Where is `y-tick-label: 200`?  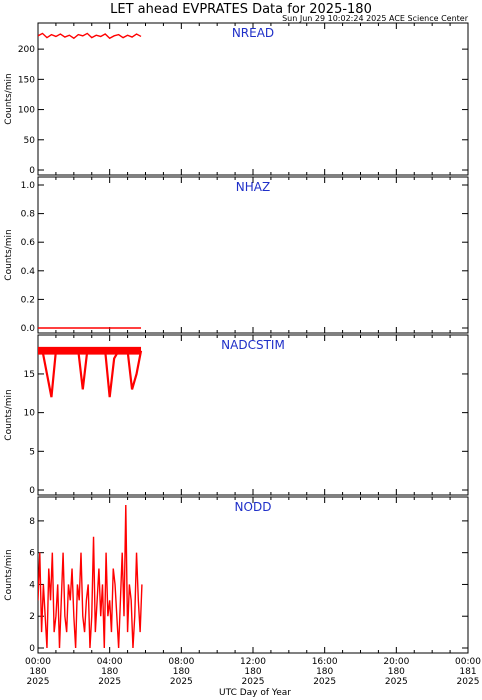
y-tick-label: 200 is located at coordinates (26, 50).